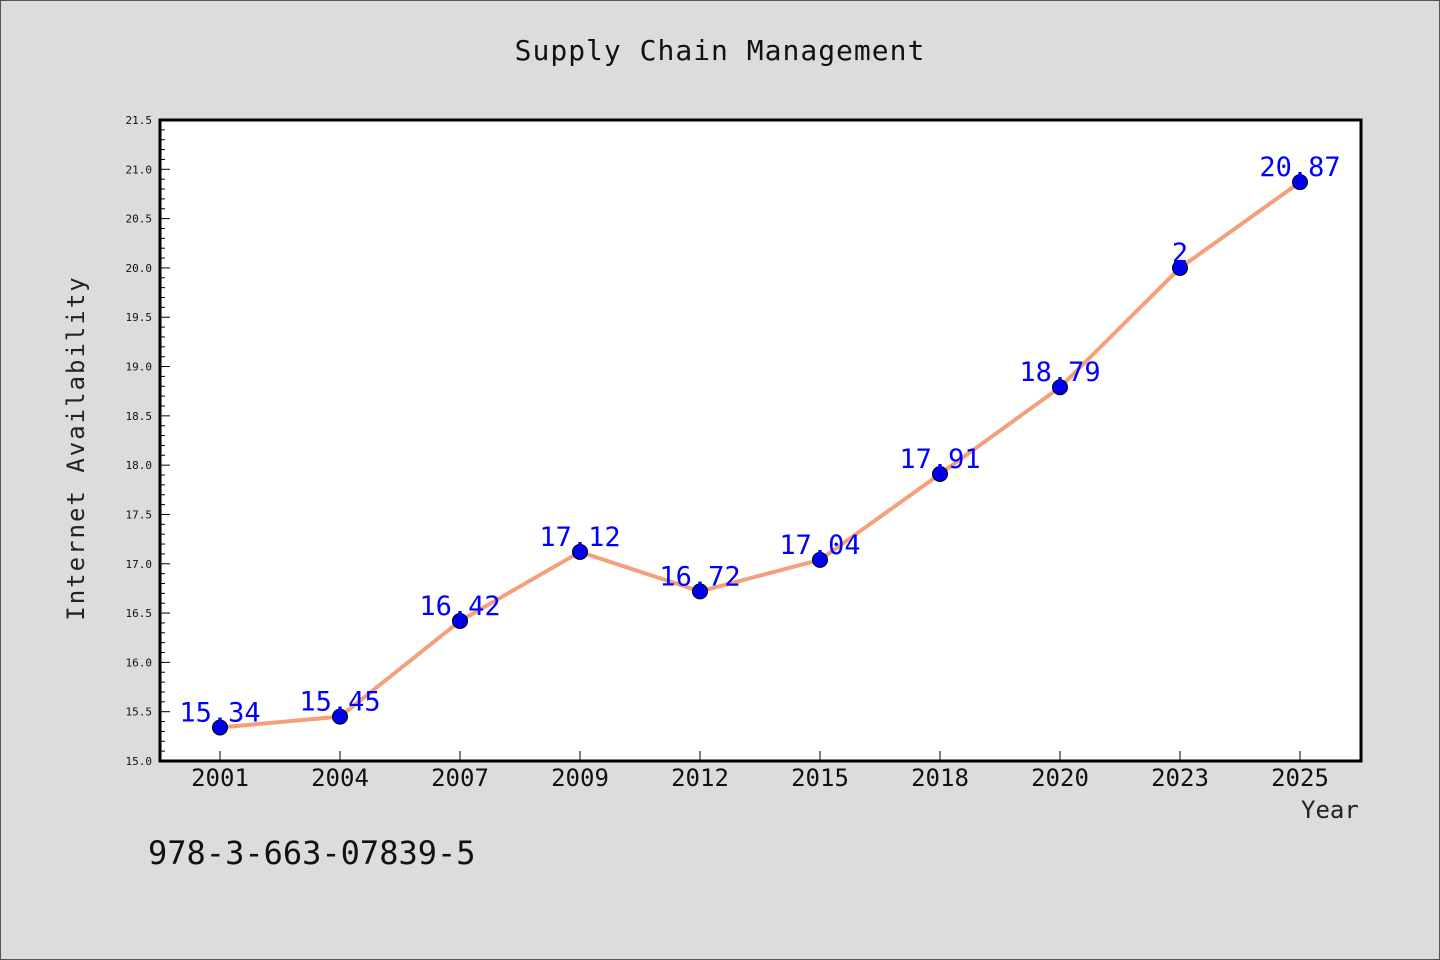 This screenshot has width=1440, height=960. What do you see at coordinates (1059, 372) in the screenshot?
I see `data-label: 18.79` at bounding box center [1059, 372].